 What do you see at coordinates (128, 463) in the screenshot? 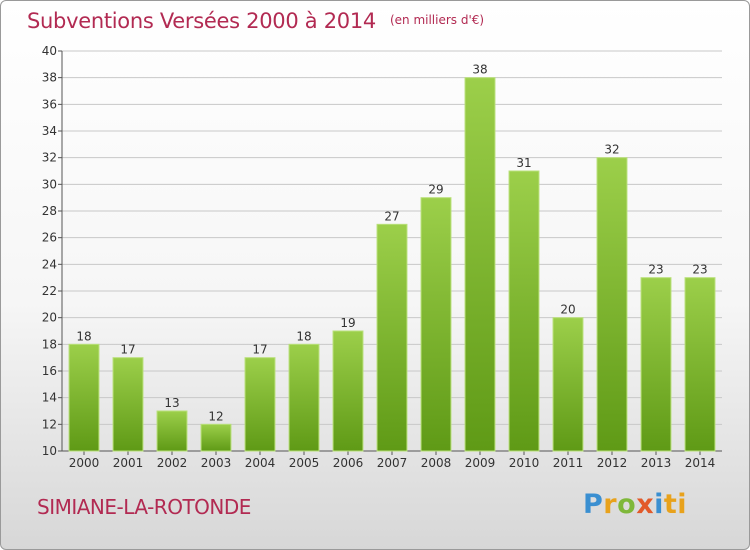
I see `x-tick-label: 2001` at bounding box center [128, 463].